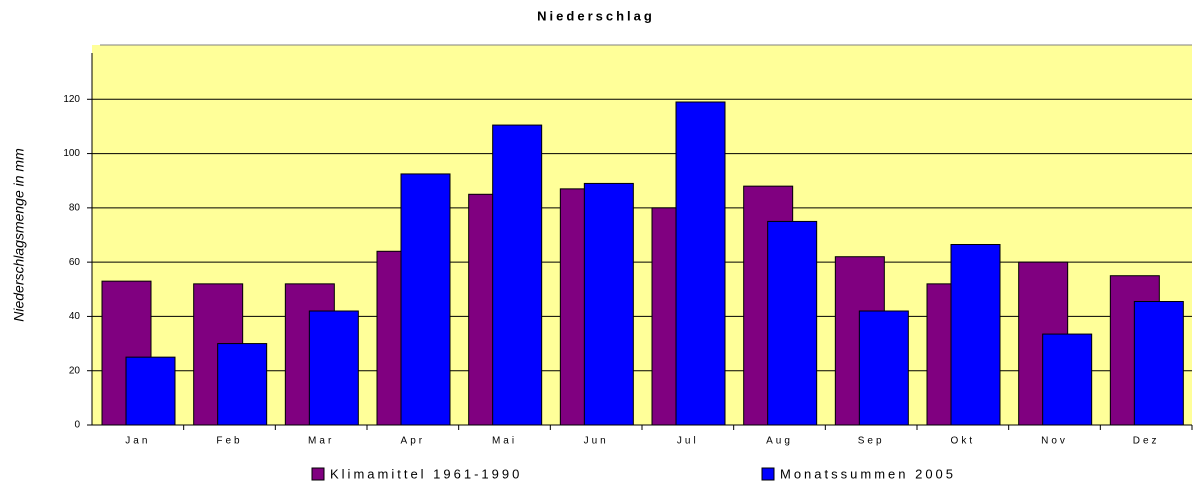 The width and height of the screenshot is (1193, 488). What do you see at coordinates (871, 441) in the screenshot?
I see `x-tick-label: Sep` at bounding box center [871, 441].